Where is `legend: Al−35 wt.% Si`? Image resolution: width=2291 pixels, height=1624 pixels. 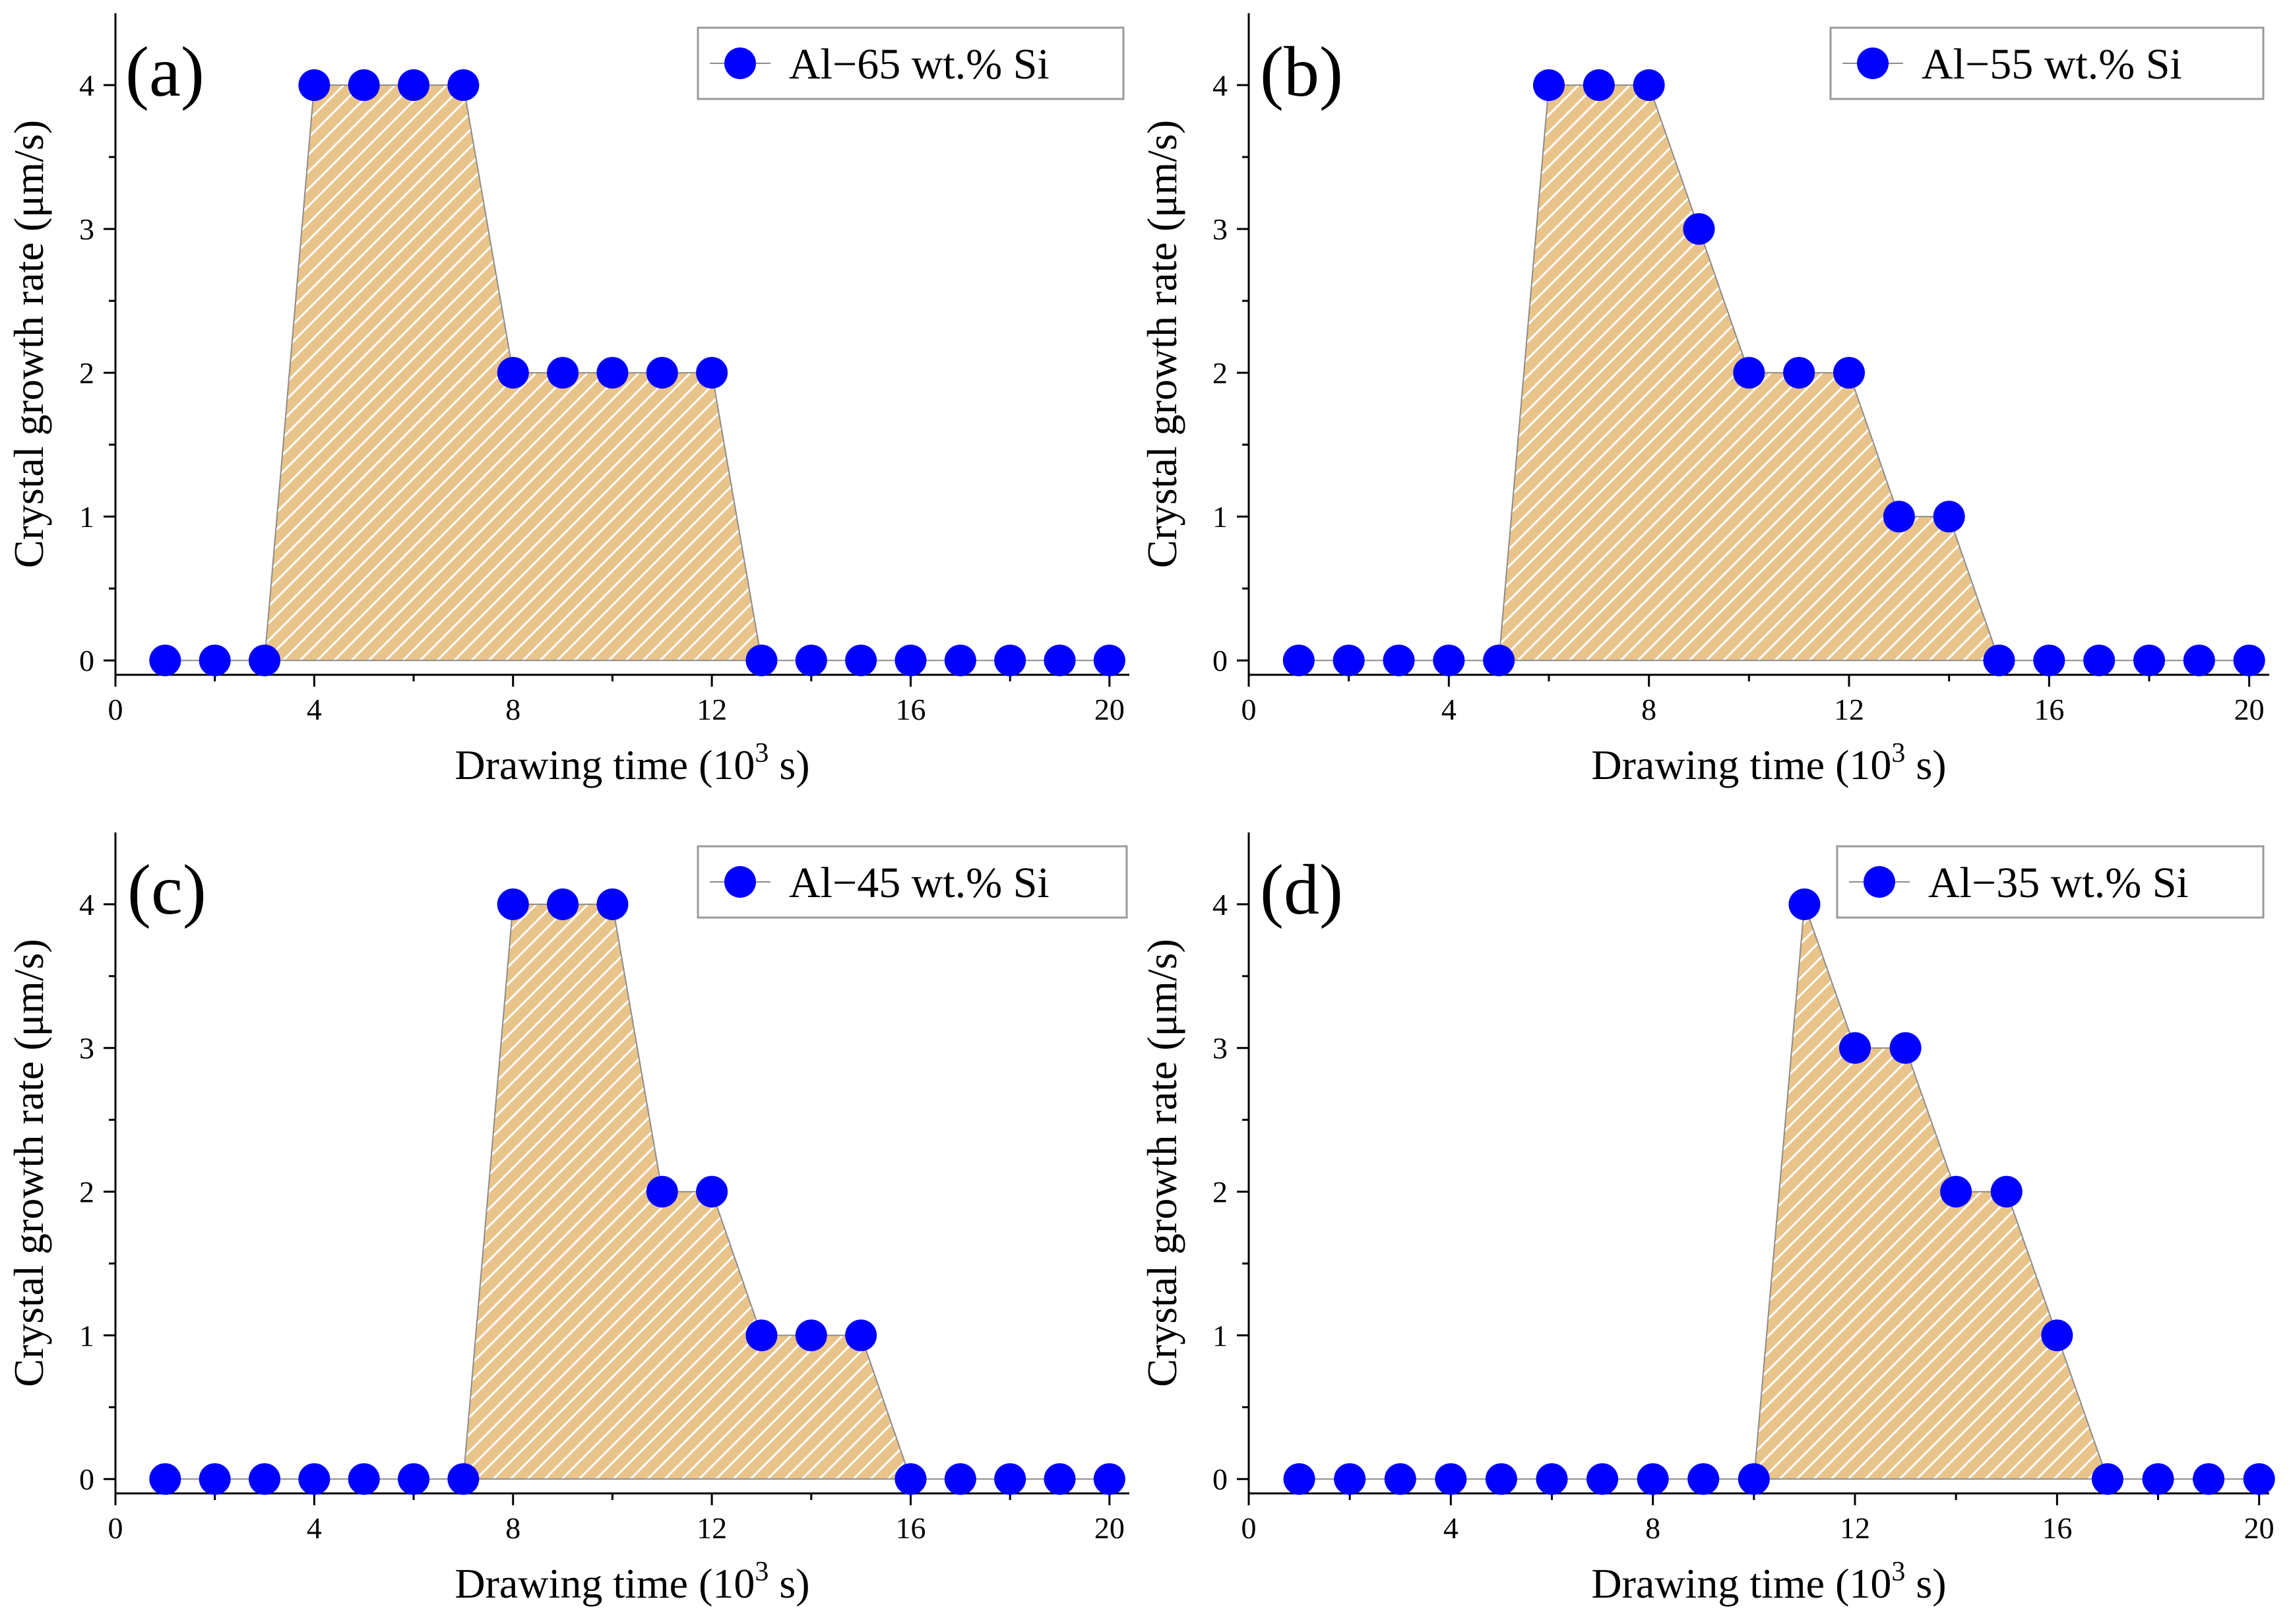 legend: Al−35 wt.% Si is located at coordinates (2050, 882).